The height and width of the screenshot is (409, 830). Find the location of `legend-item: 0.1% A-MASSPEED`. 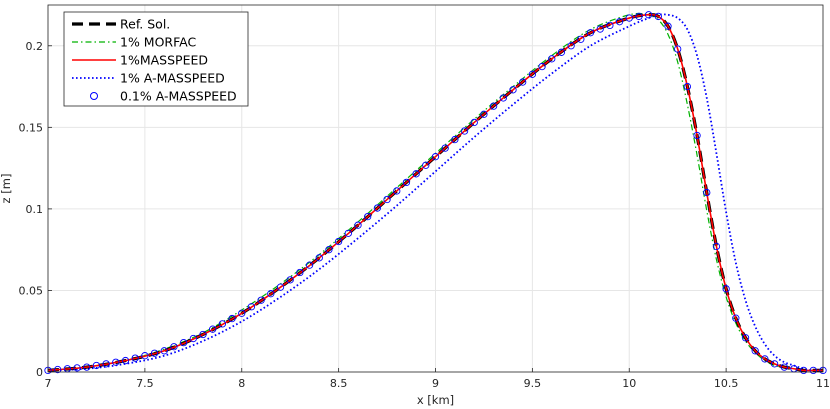

legend-item: 0.1% A-MASSPEED is located at coordinates (163, 96).